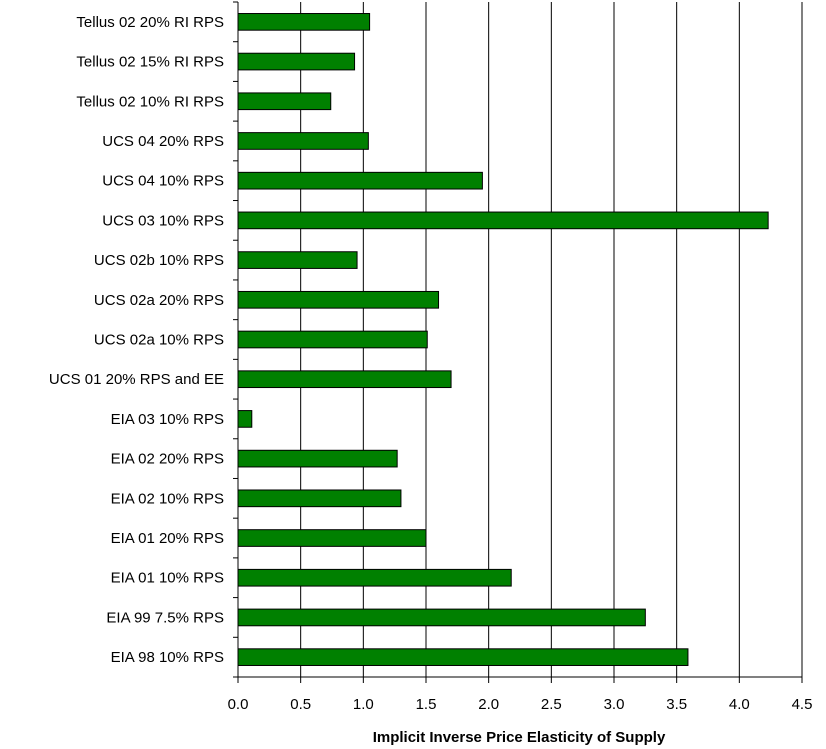 This screenshot has height=749, width=826. Describe the element at coordinates (488, 704) in the screenshot. I see `x-tick-label: 2.0` at that location.